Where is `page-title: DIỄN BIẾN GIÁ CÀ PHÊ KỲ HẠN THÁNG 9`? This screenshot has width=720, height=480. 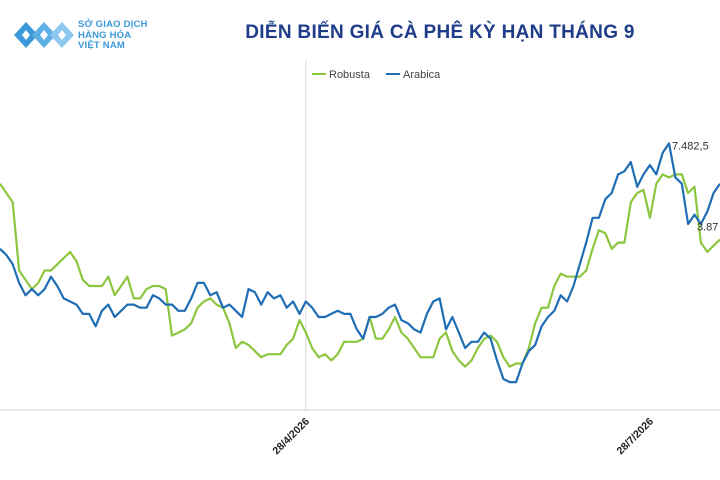 page-title: DIỄN BIẾN GIÁ CÀ PHÊ KỲ HẠN THÁNG 9 is located at coordinates (440, 32).